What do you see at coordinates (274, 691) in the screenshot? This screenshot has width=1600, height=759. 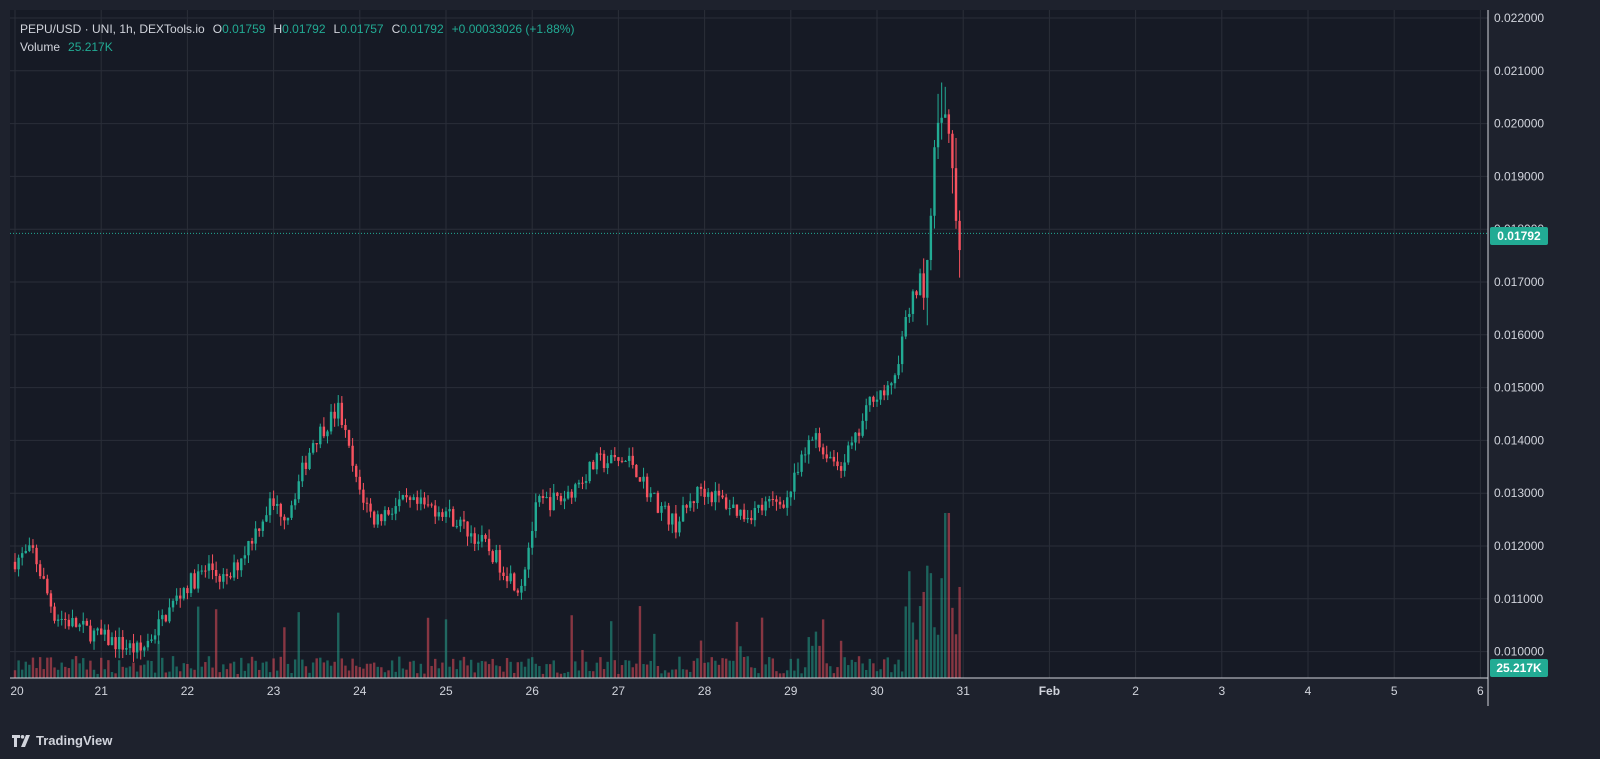 I see `time-tick-label: 23` at bounding box center [274, 691].